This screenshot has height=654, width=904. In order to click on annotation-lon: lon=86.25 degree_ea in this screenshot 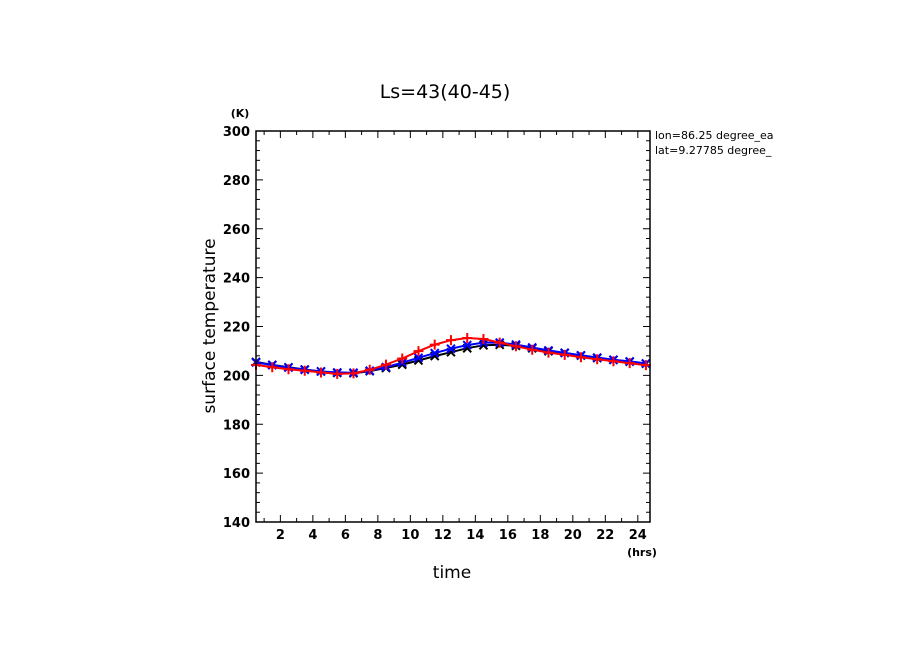, I will do `click(714, 135)`.